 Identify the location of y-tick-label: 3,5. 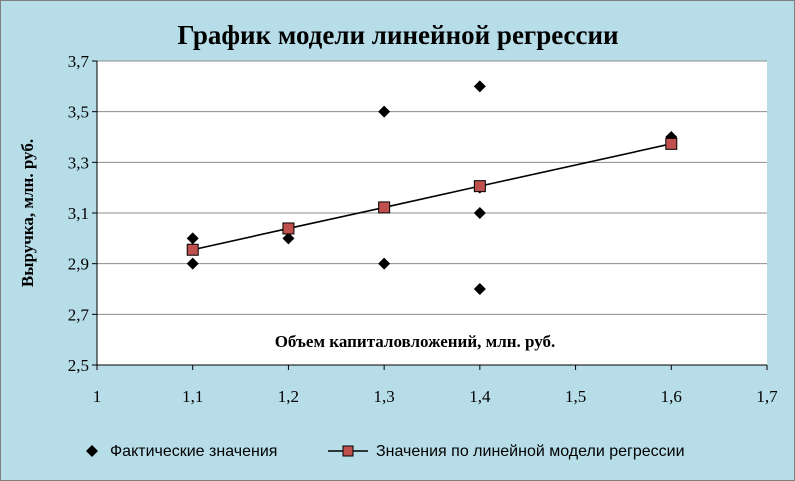
(78, 112).